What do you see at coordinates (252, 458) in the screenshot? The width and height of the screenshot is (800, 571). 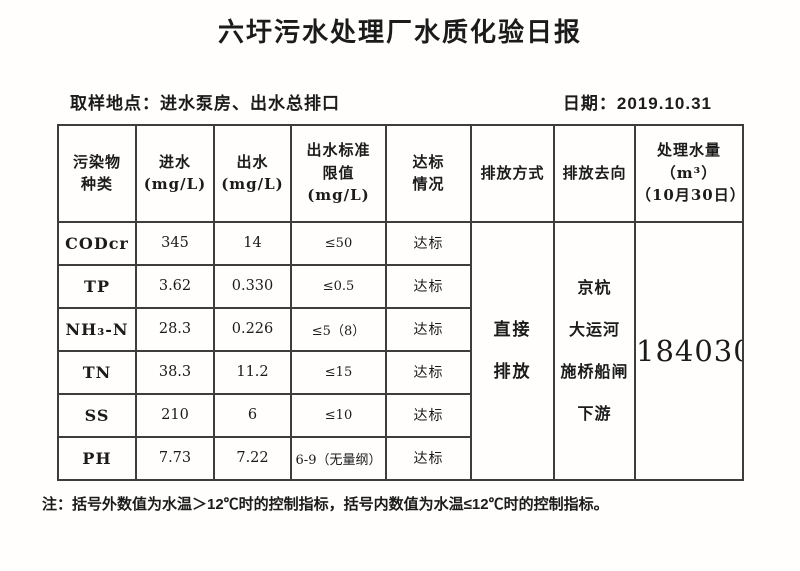 I see `cell-effluent: 7.22` at bounding box center [252, 458].